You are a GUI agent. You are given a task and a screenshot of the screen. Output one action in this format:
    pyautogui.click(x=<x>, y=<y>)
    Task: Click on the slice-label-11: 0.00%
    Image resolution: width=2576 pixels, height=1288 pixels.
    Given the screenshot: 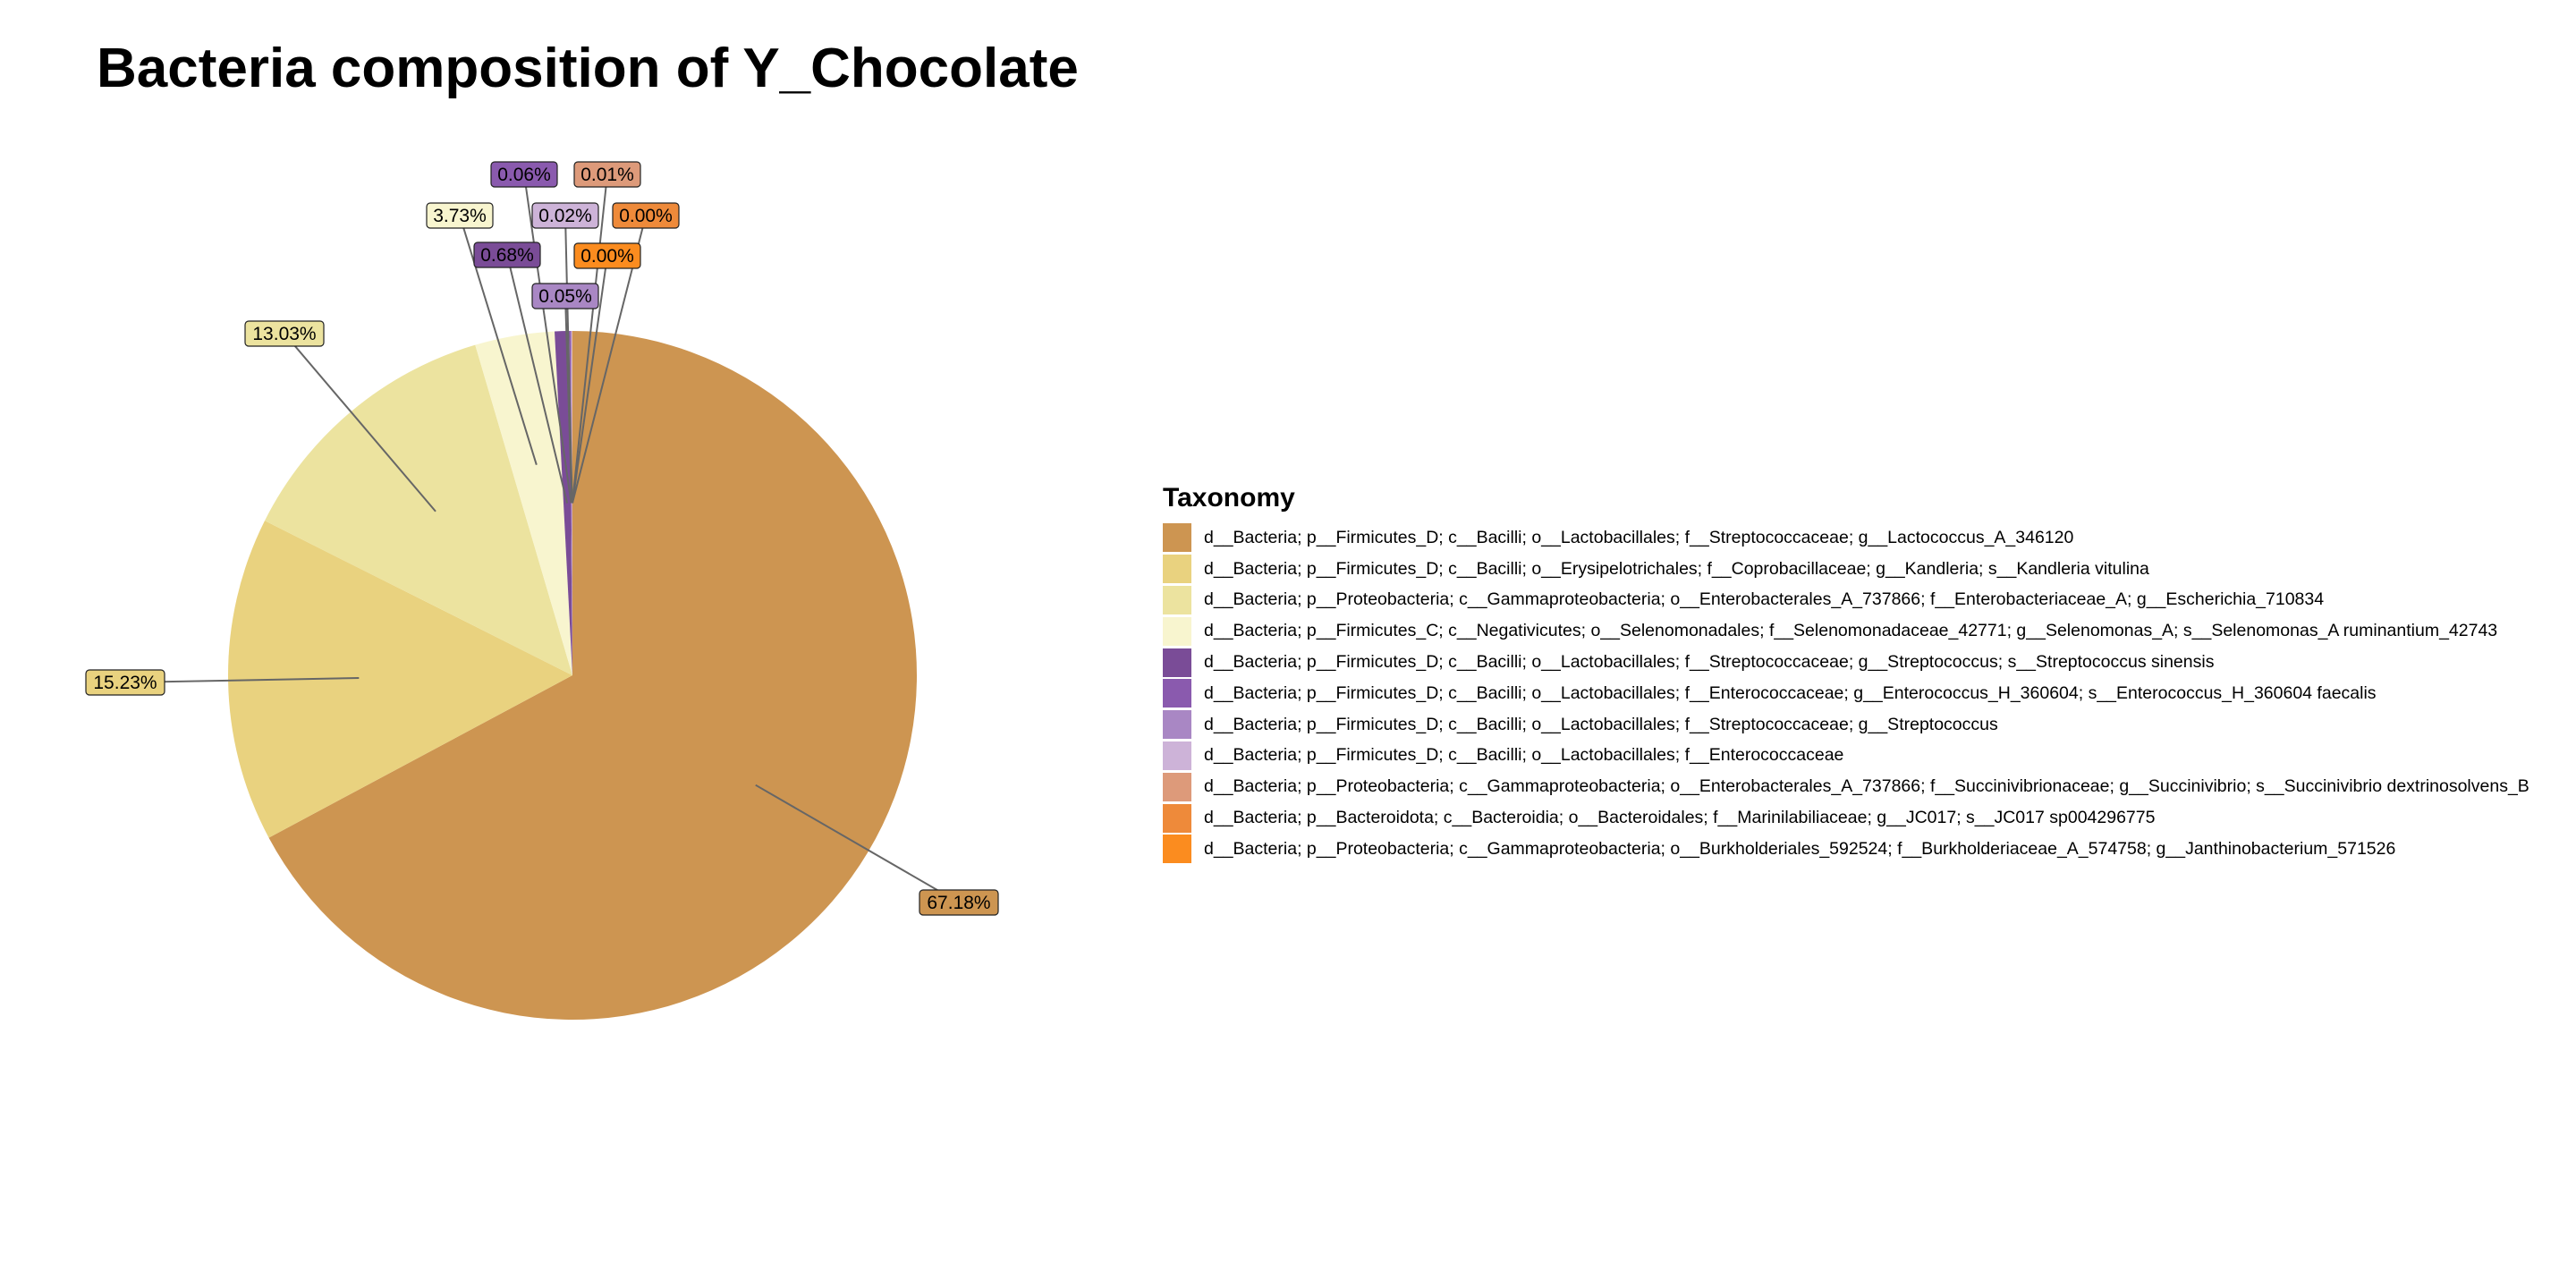 What is the action you would take?
    pyautogui.click(x=607, y=255)
    